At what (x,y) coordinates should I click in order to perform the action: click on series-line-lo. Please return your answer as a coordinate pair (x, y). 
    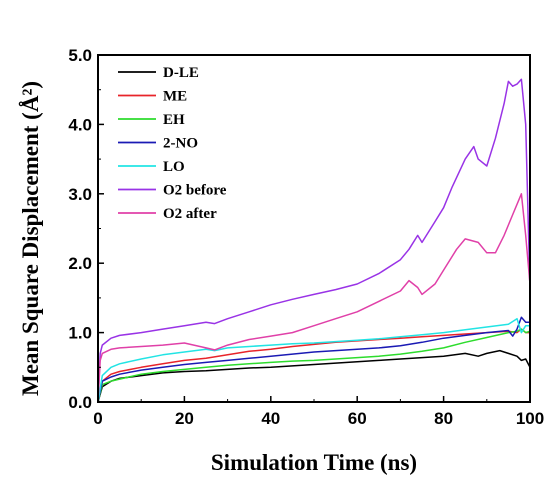
    Looking at the image, I should click on (313, 360).